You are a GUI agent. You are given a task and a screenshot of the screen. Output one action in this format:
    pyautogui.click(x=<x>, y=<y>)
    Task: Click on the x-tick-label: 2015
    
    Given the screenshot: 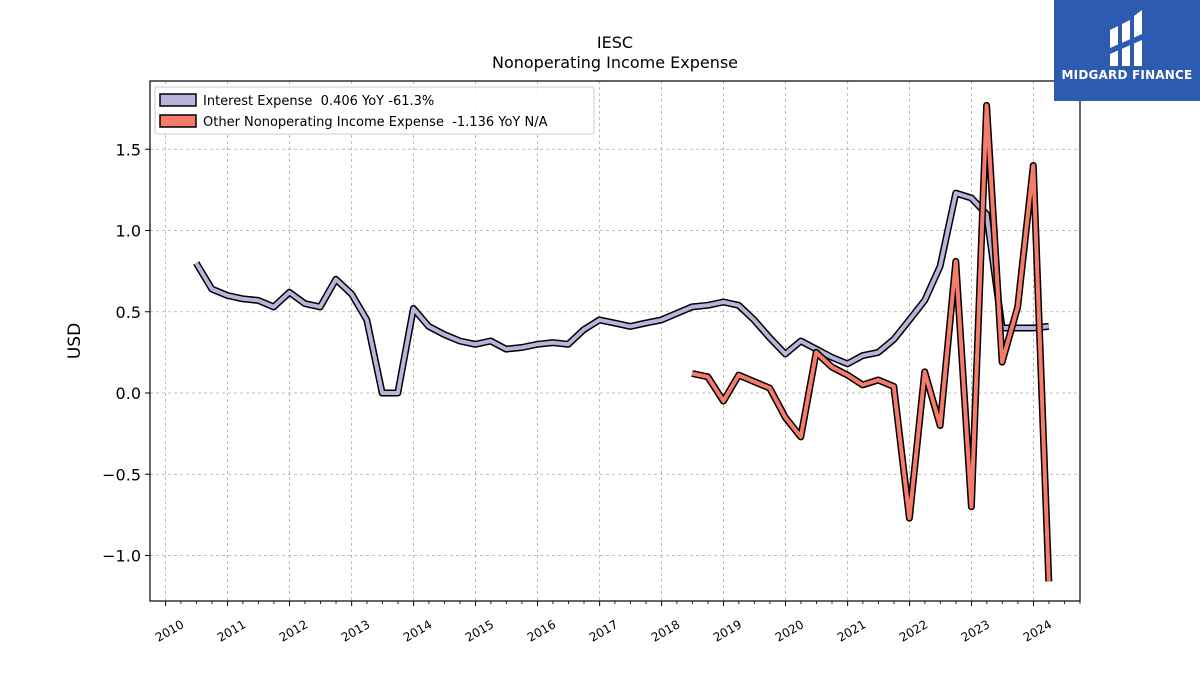 What is the action you would take?
    pyautogui.click(x=479, y=630)
    